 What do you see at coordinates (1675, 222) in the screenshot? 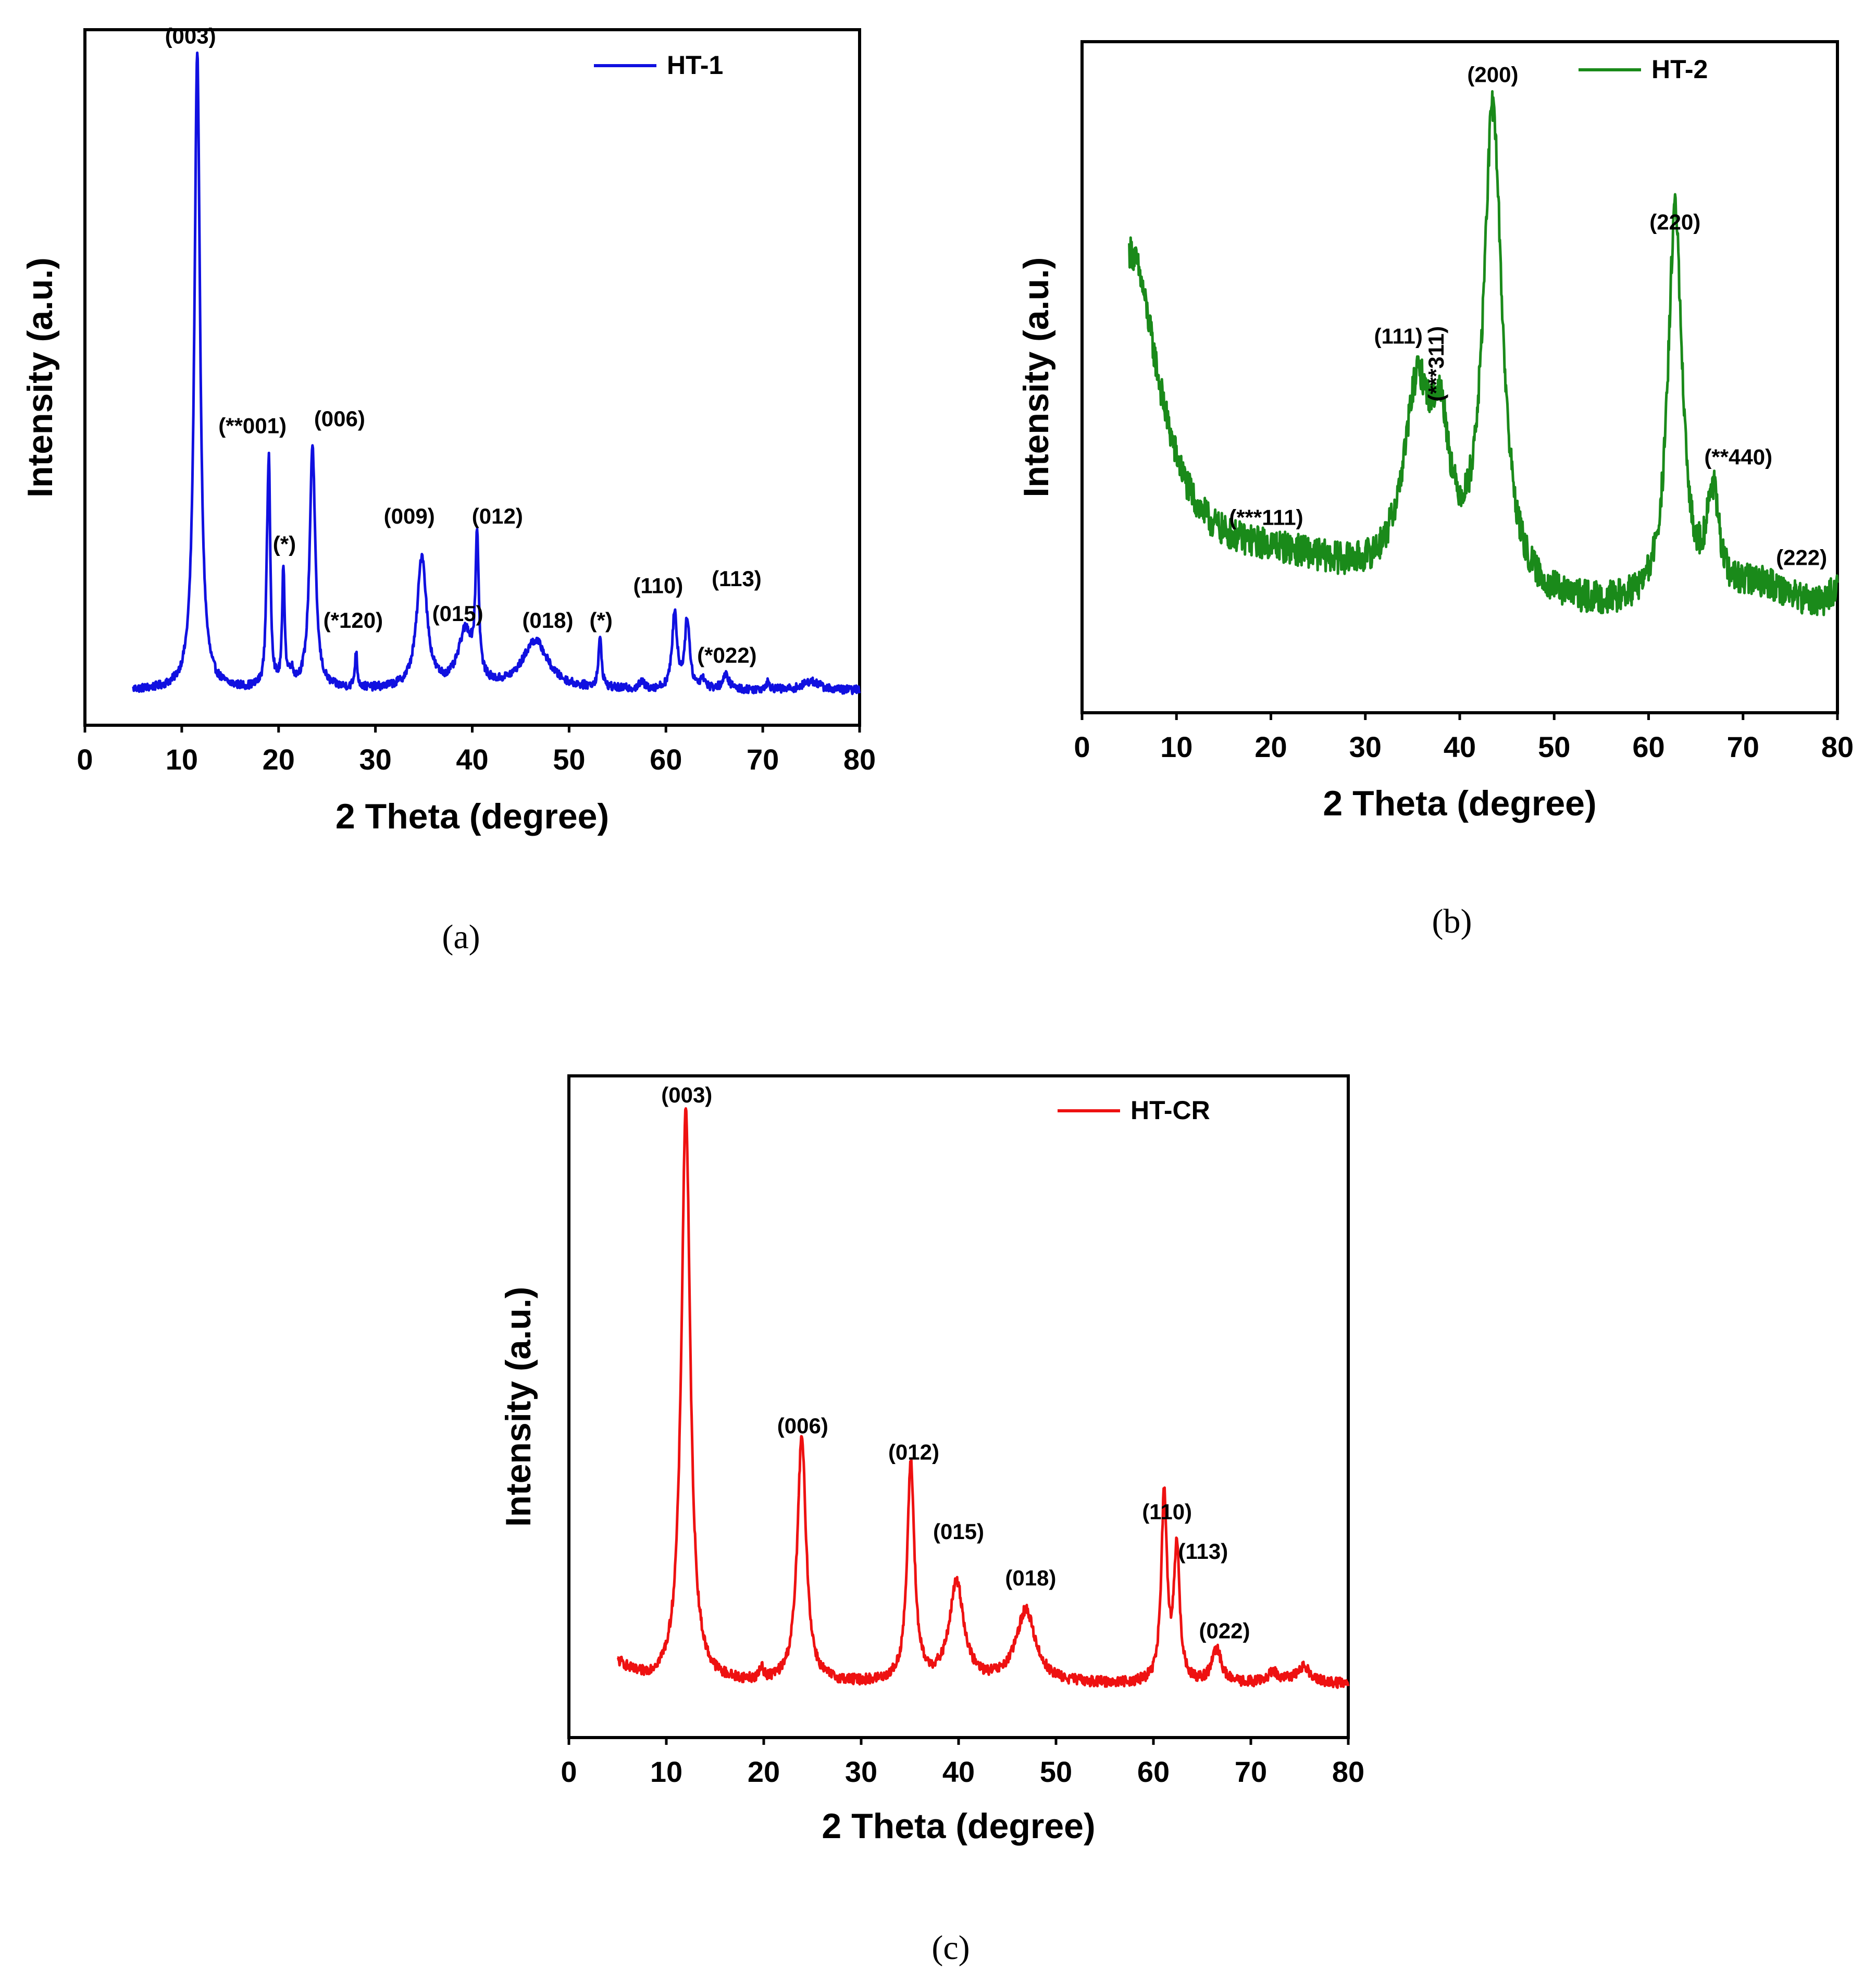
I see `peak-label: (220)` at bounding box center [1675, 222].